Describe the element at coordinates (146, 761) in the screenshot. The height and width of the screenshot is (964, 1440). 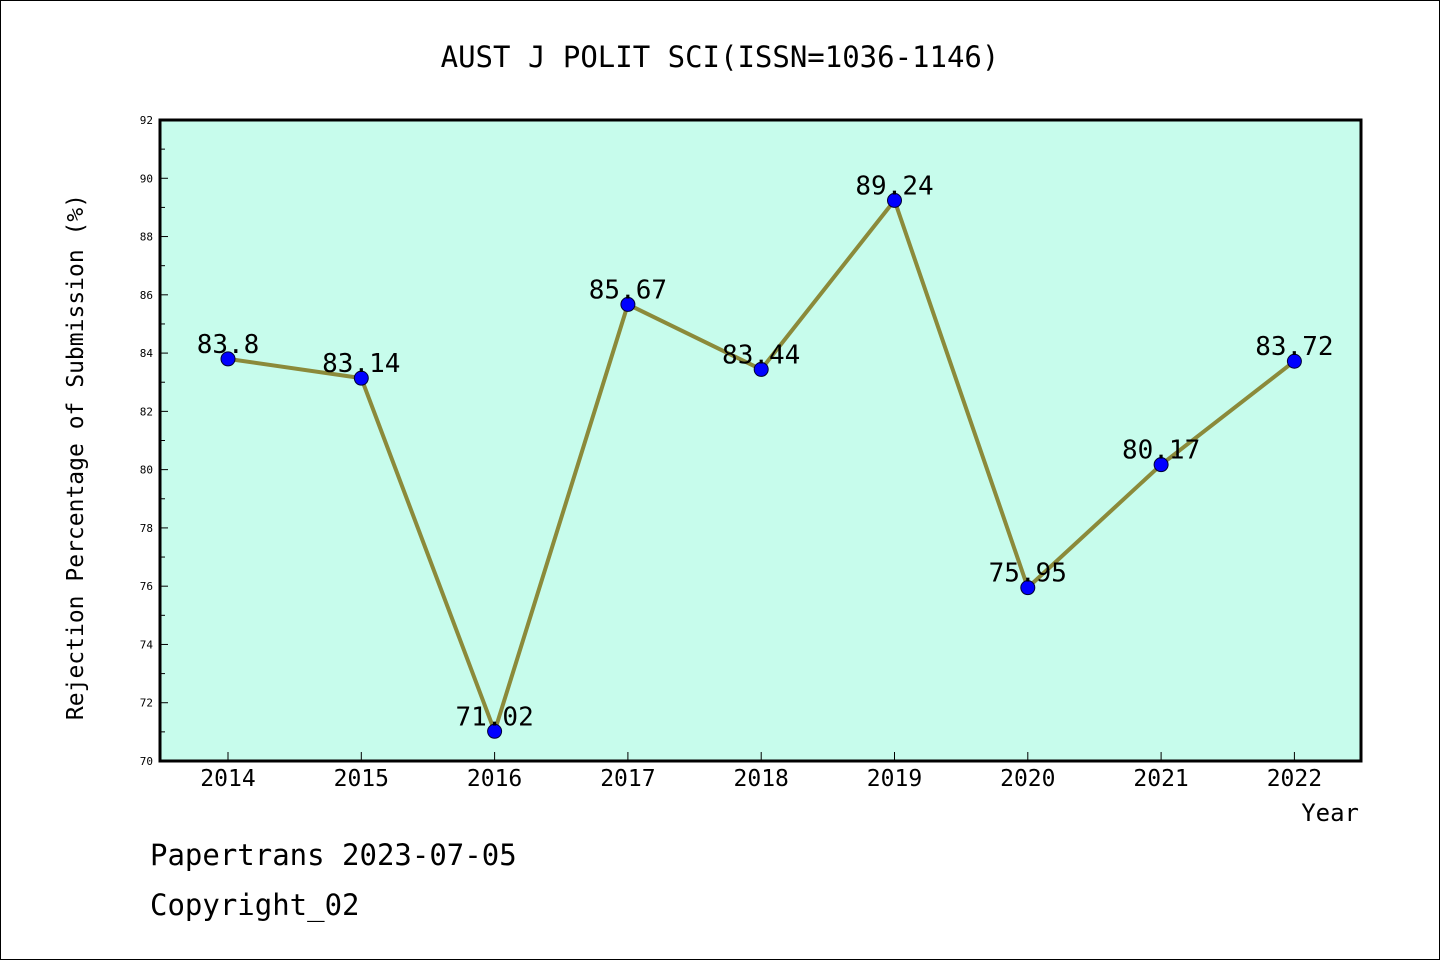
I see `y-tick-label-70: 70` at that location.